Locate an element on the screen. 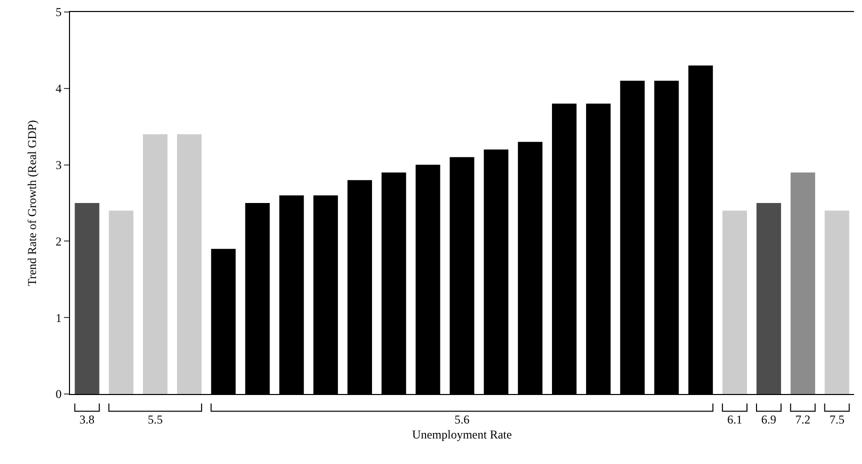 The width and height of the screenshot is (862, 464). y-tick-label: 5 is located at coordinates (59, 12).